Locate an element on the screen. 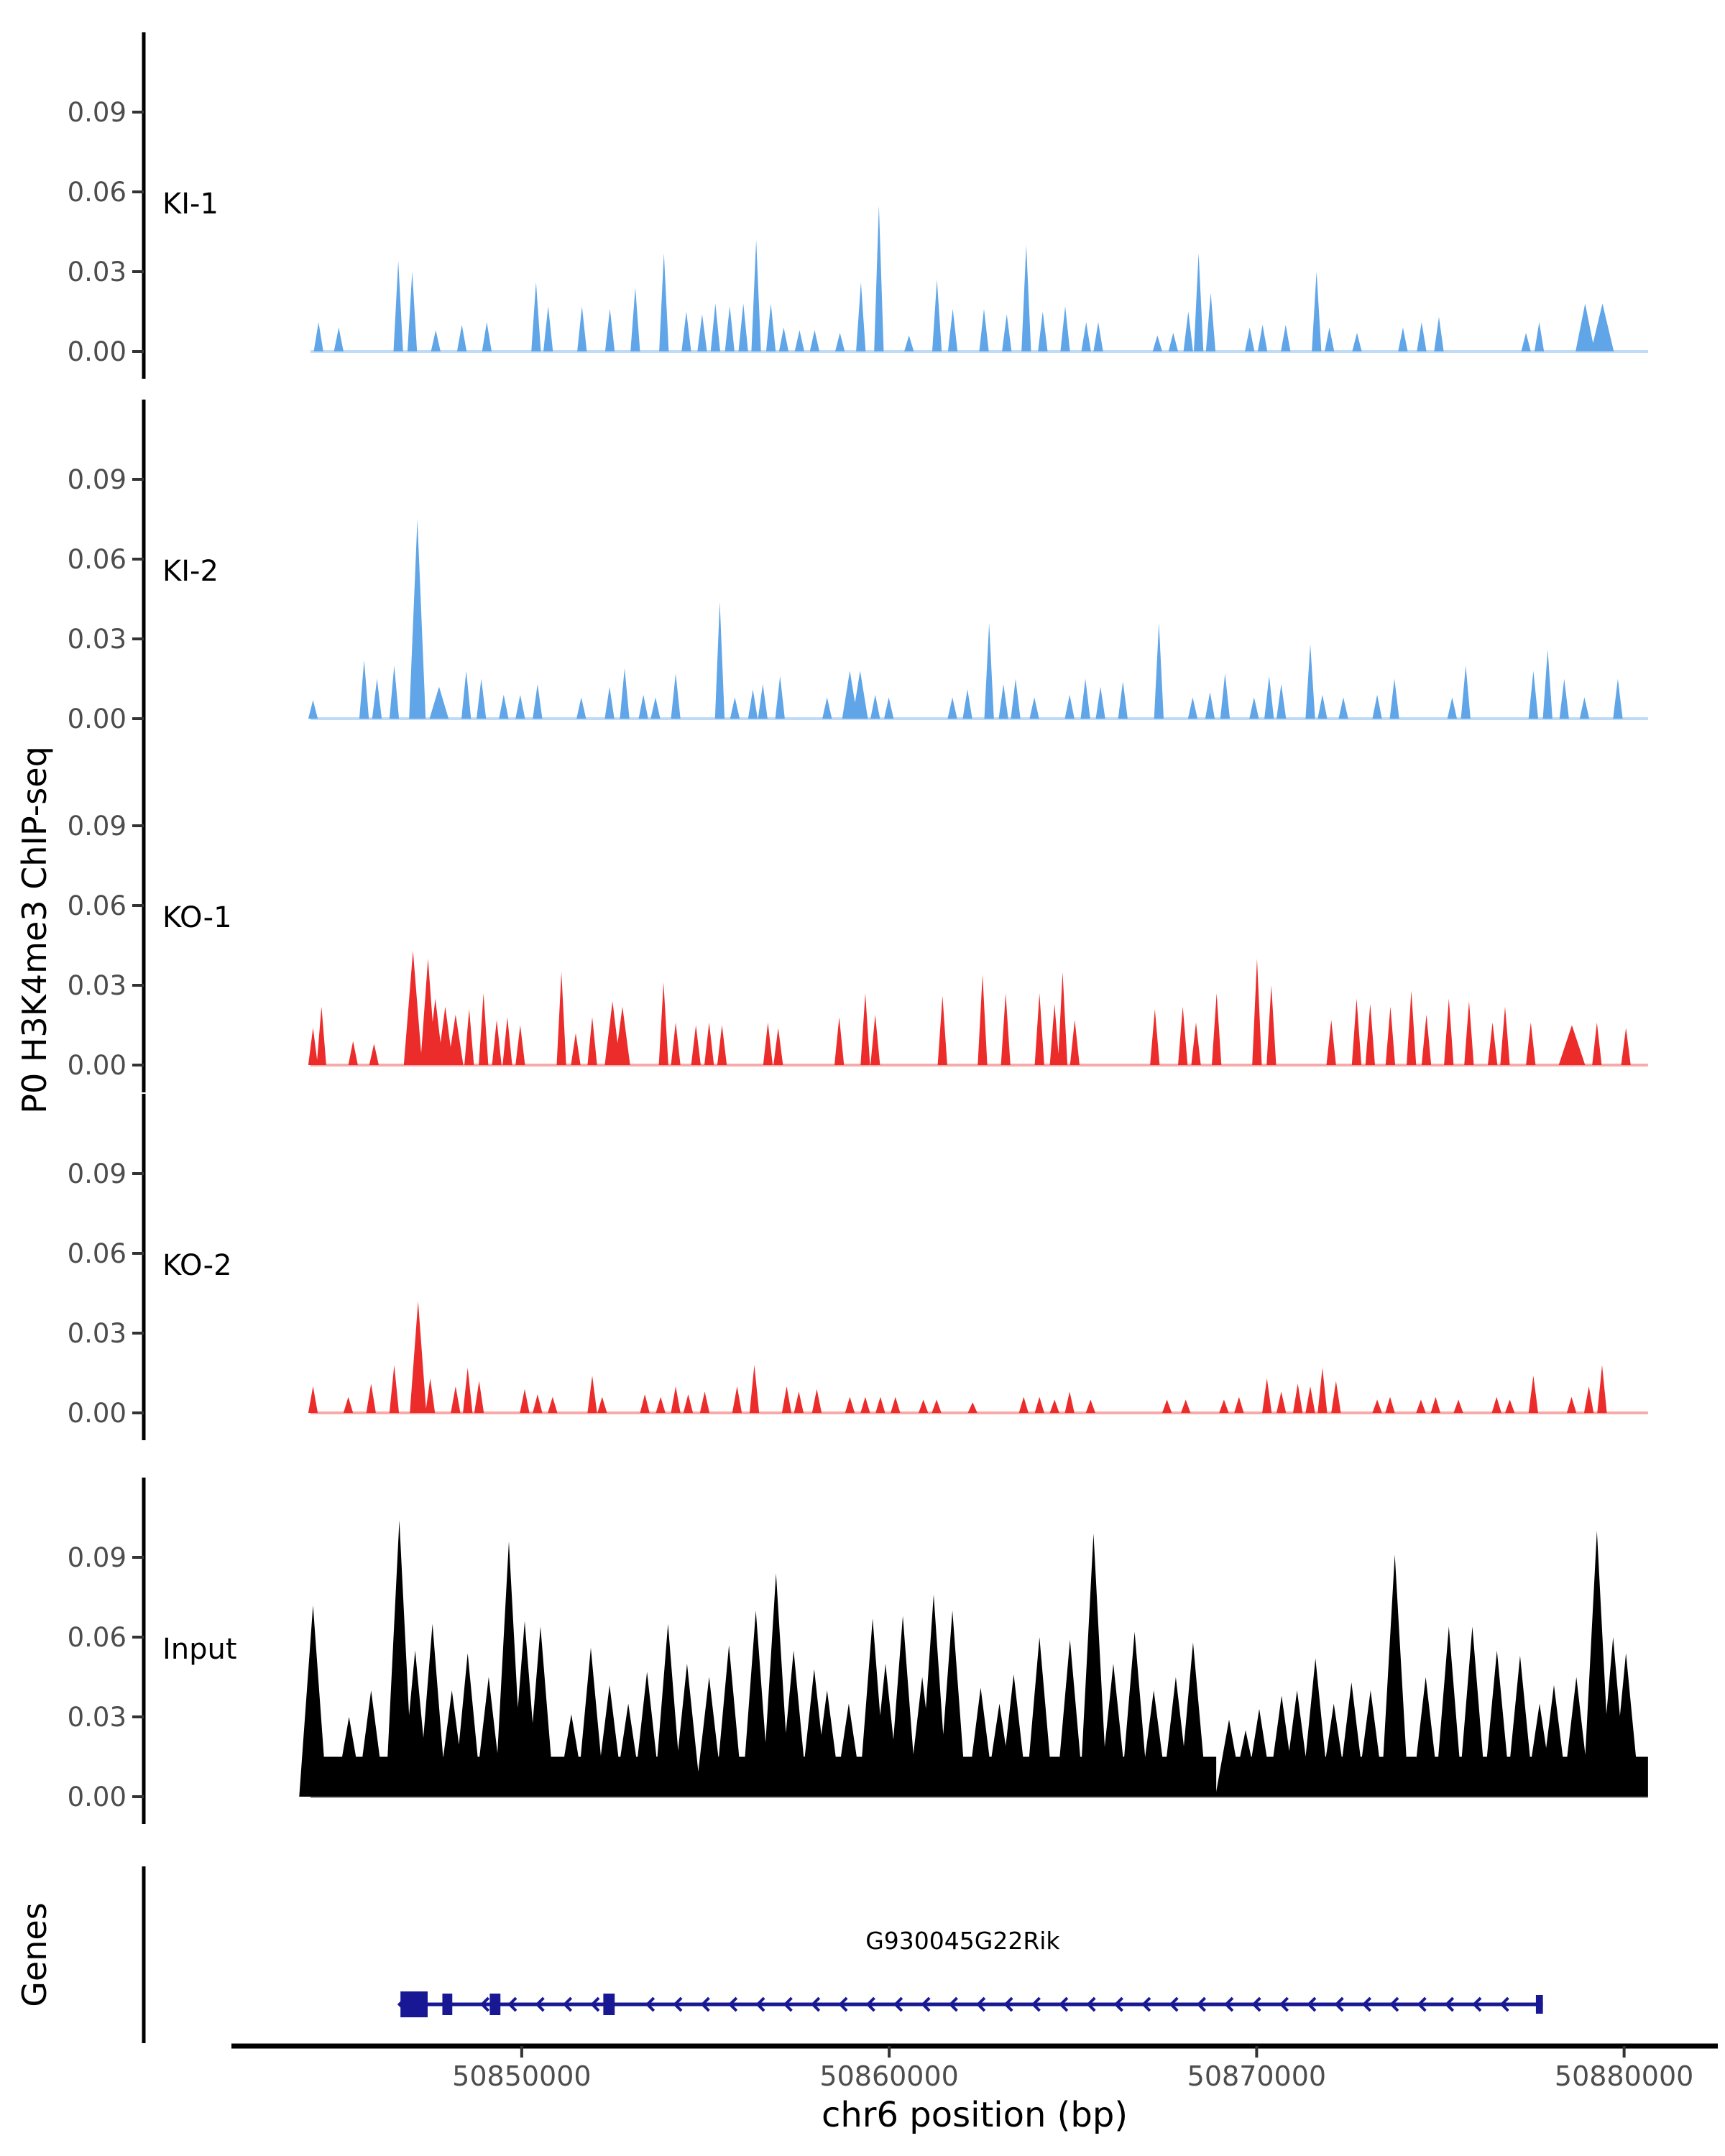 Image resolution: width=1725 pixels, height=2156 pixels. x-tick-label: 50860000 is located at coordinates (888, 2076).